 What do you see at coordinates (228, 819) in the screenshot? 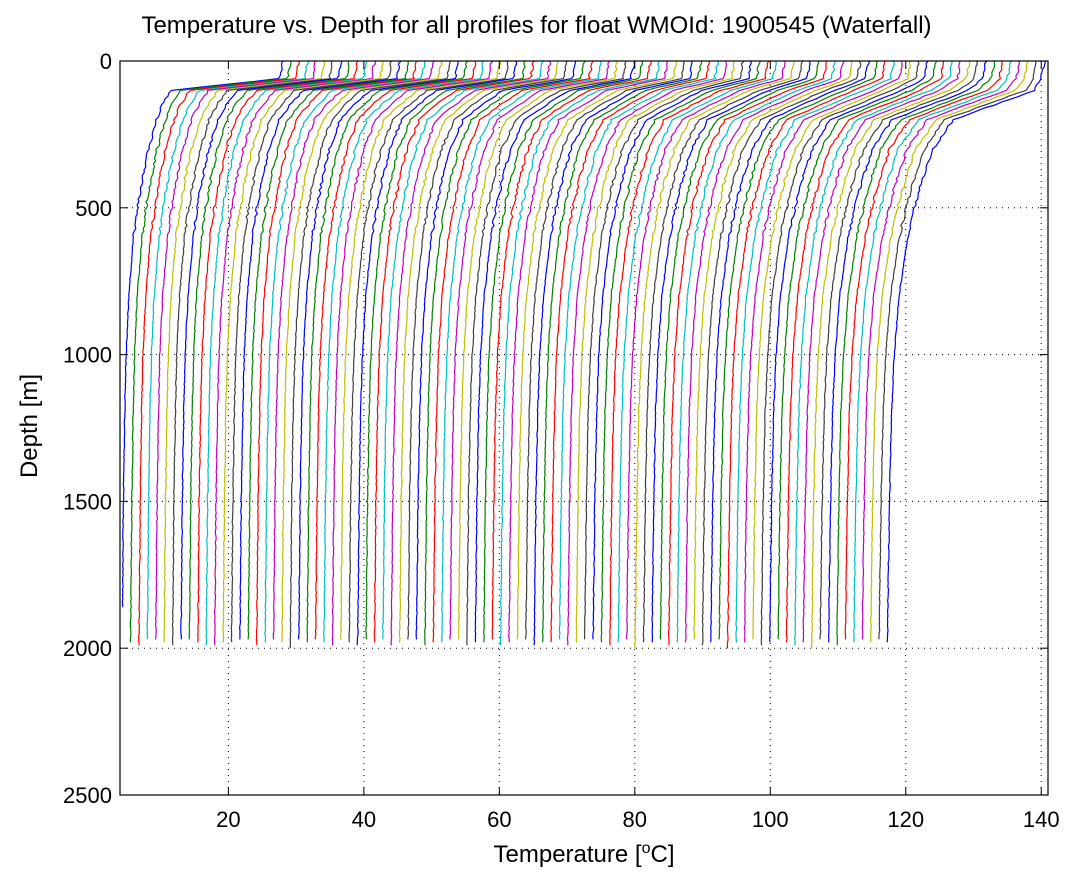
I see `x-tick-label: 20` at bounding box center [228, 819].